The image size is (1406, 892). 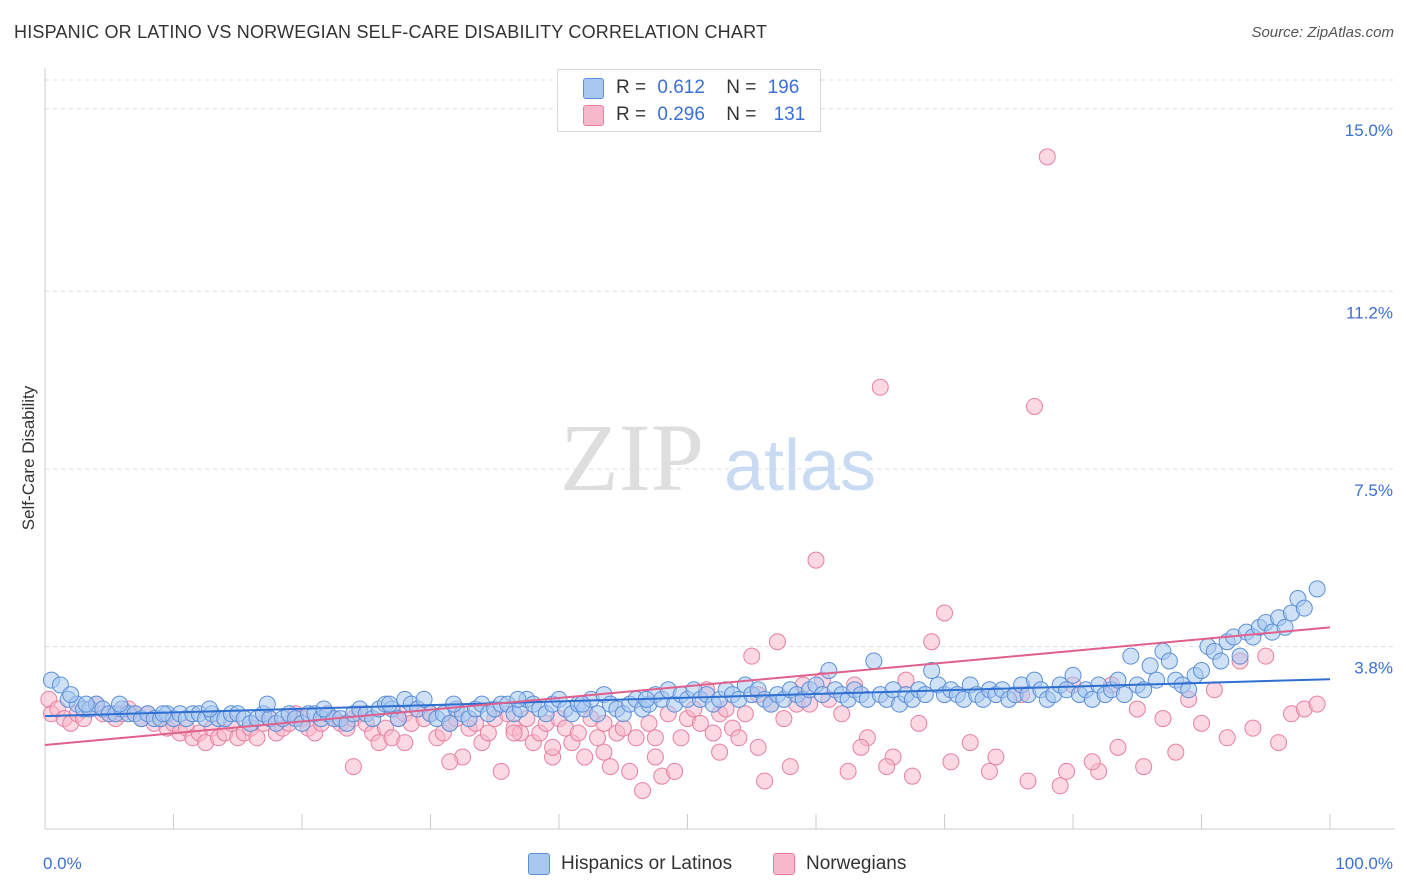 I want to click on legend-swatch-pink, so click(x=784, y=864).